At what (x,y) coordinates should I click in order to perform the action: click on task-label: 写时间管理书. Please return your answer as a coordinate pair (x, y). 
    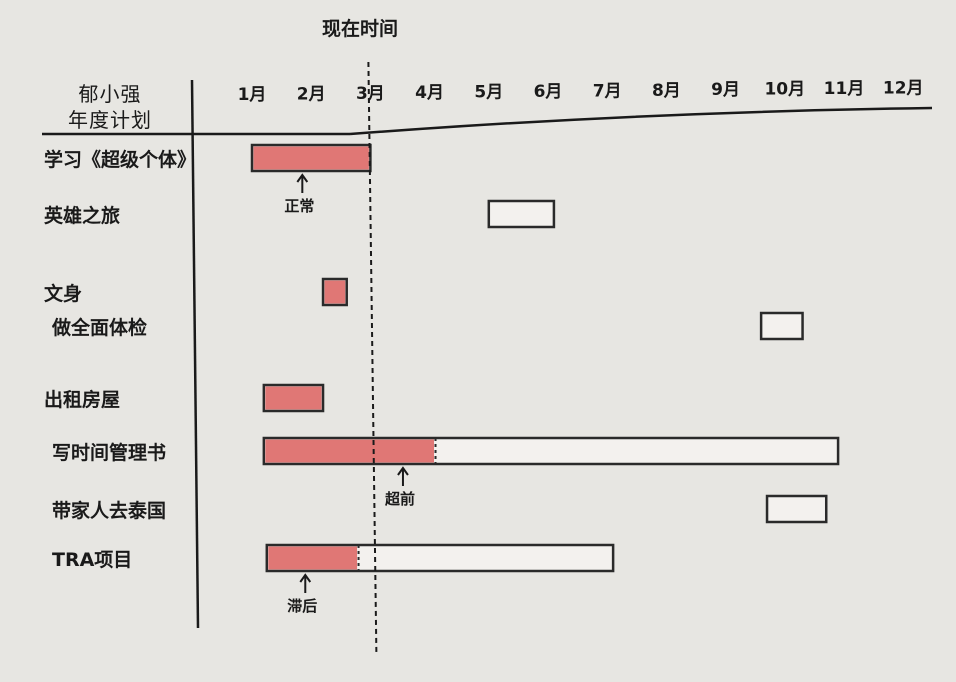
    Looking at the image, I should click on (109, 453).